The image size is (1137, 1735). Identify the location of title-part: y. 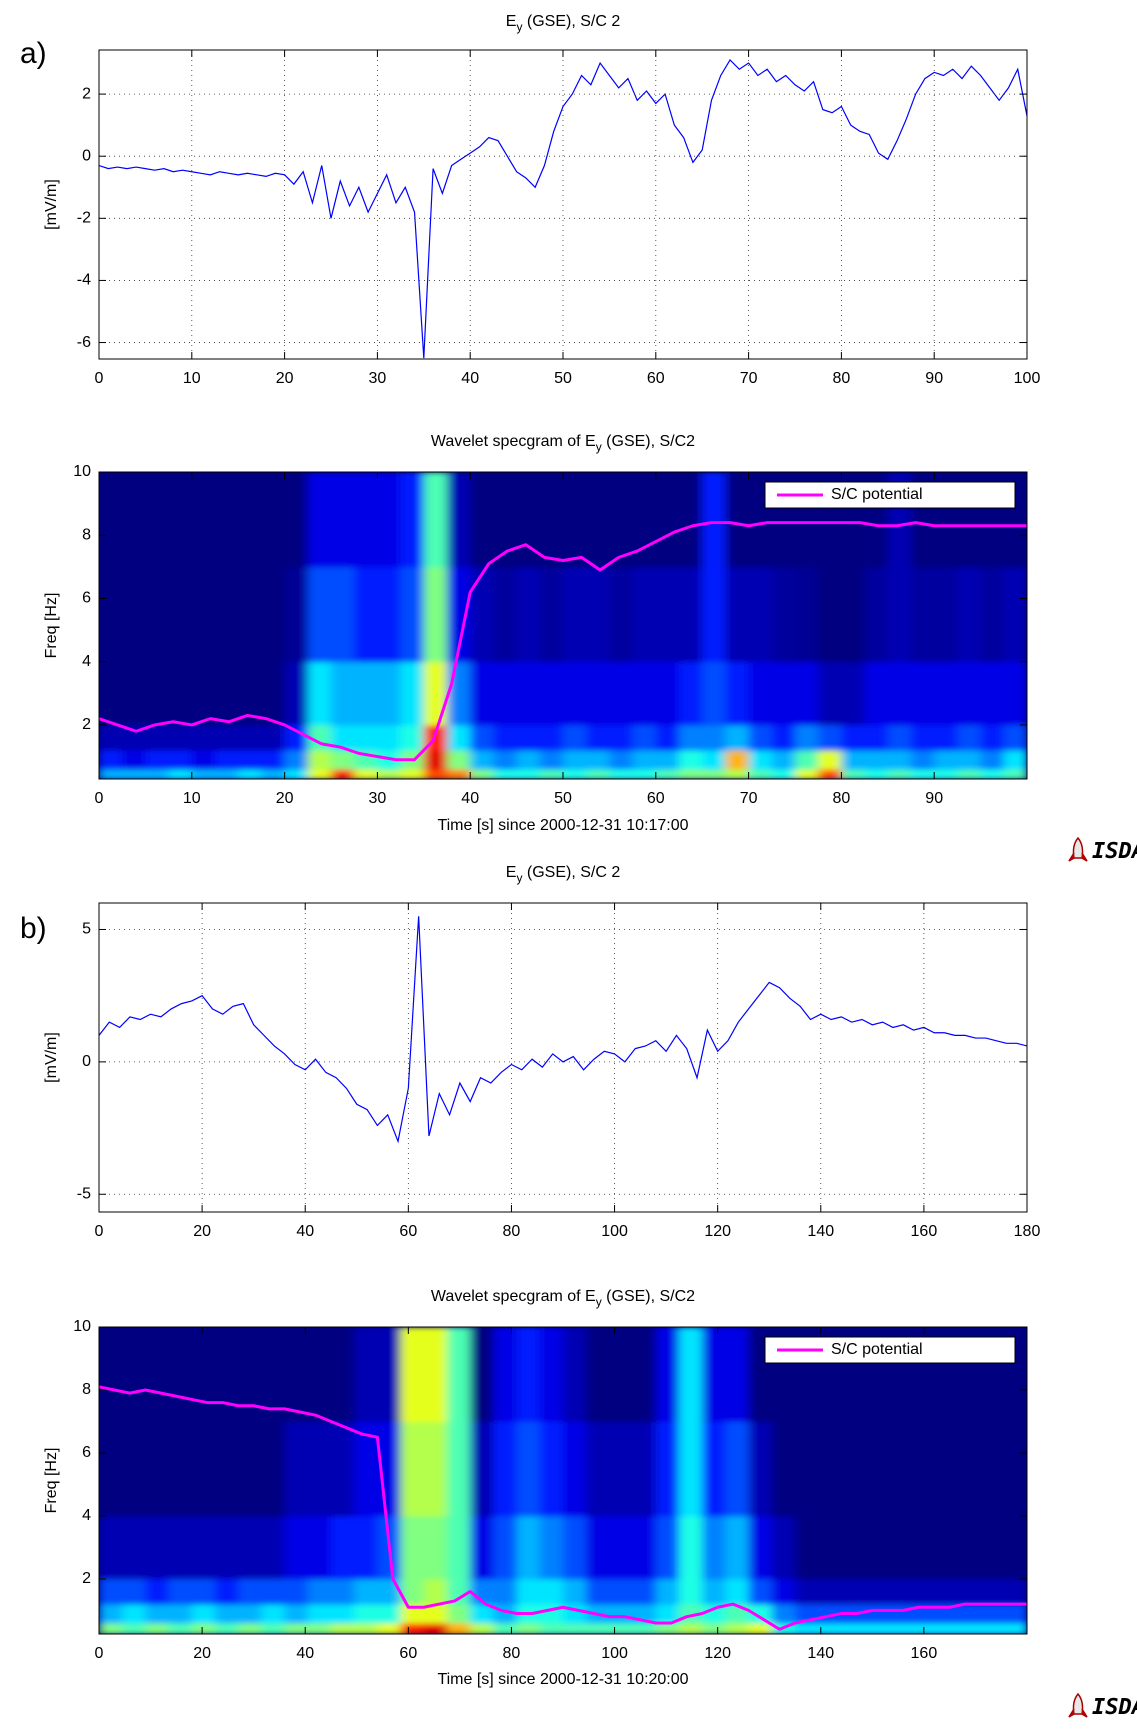
(599, 1302).